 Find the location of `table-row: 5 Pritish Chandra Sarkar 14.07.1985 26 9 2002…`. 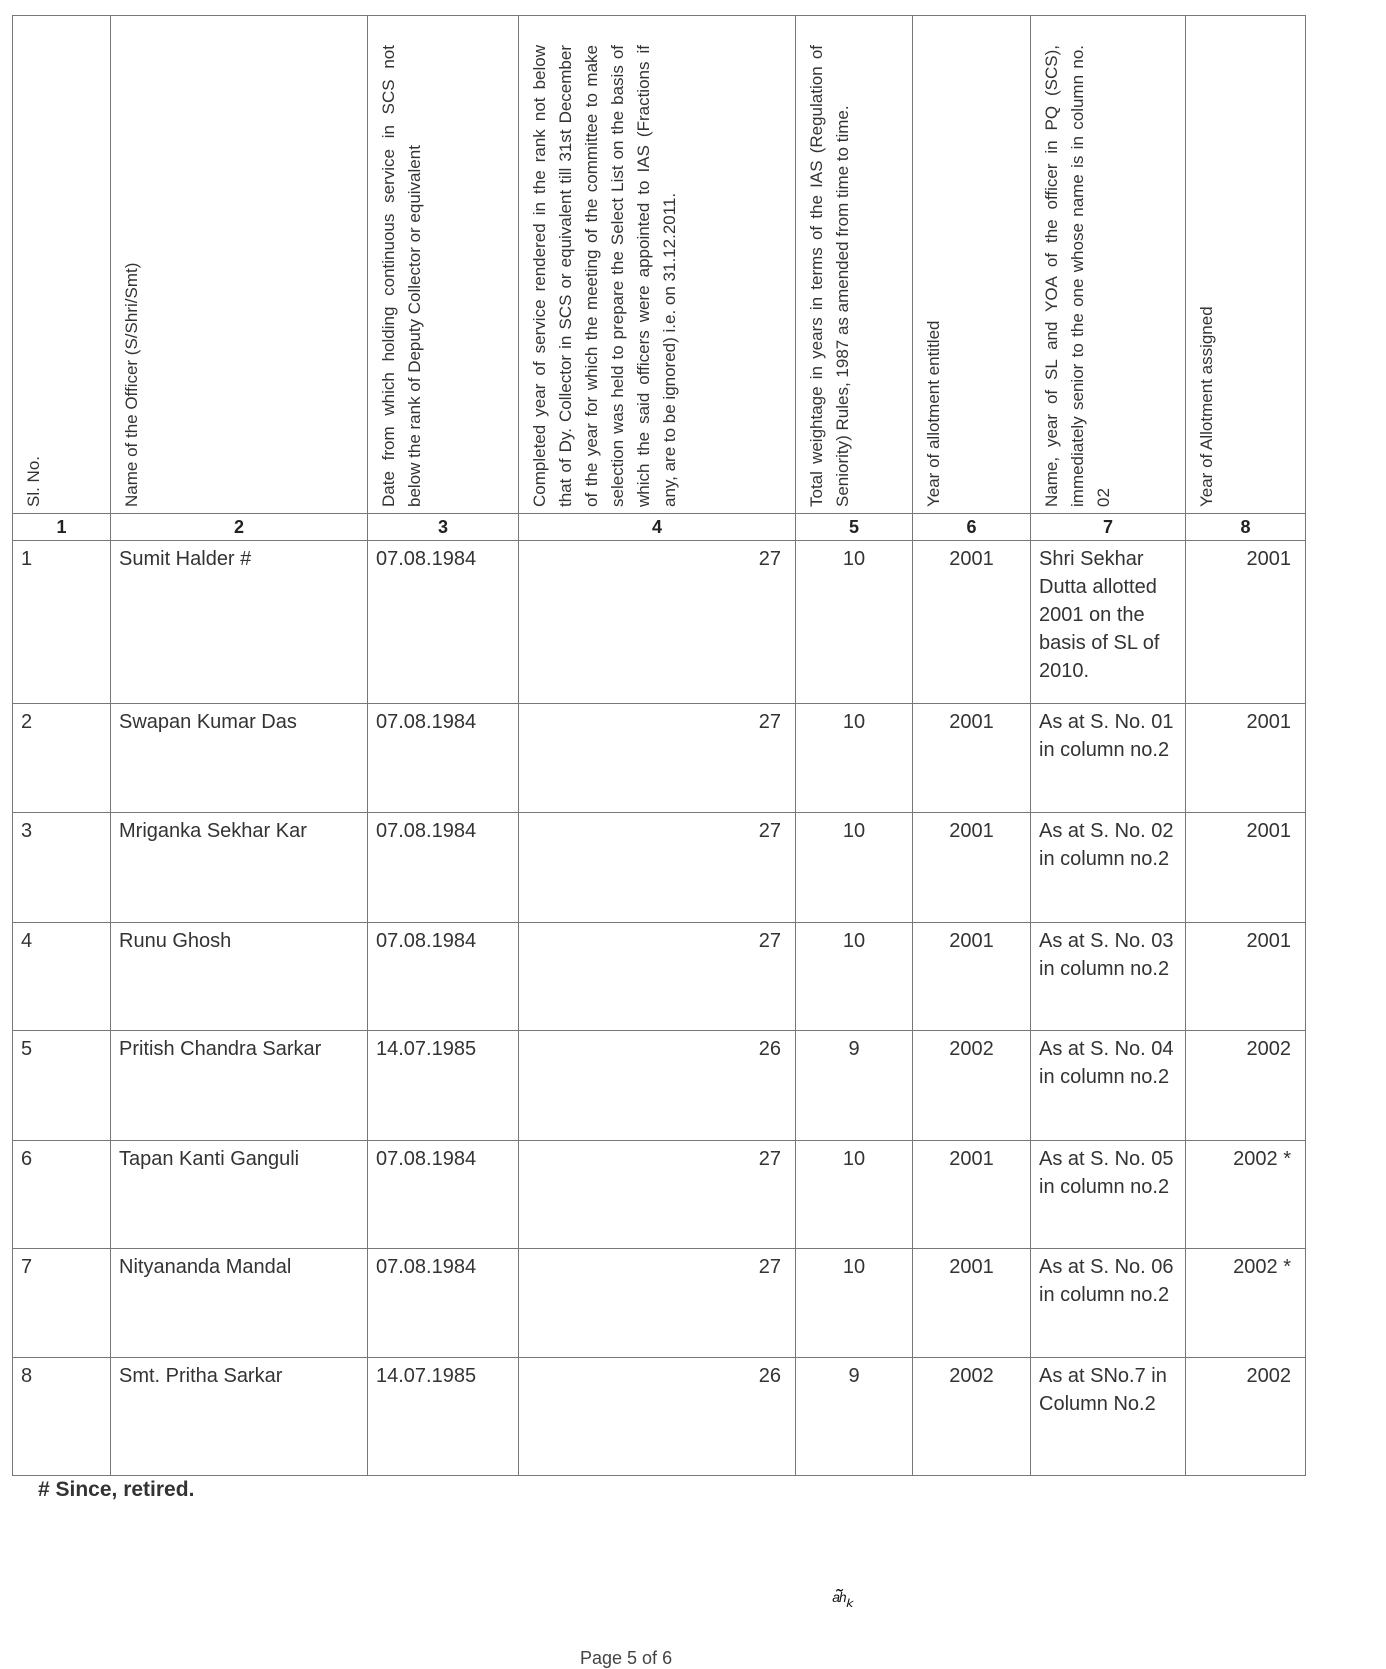

table-row: 5 Pritish Chandra Sarkar 14.07.1985 26 9 2002… is located at coordinates (659, 1085).